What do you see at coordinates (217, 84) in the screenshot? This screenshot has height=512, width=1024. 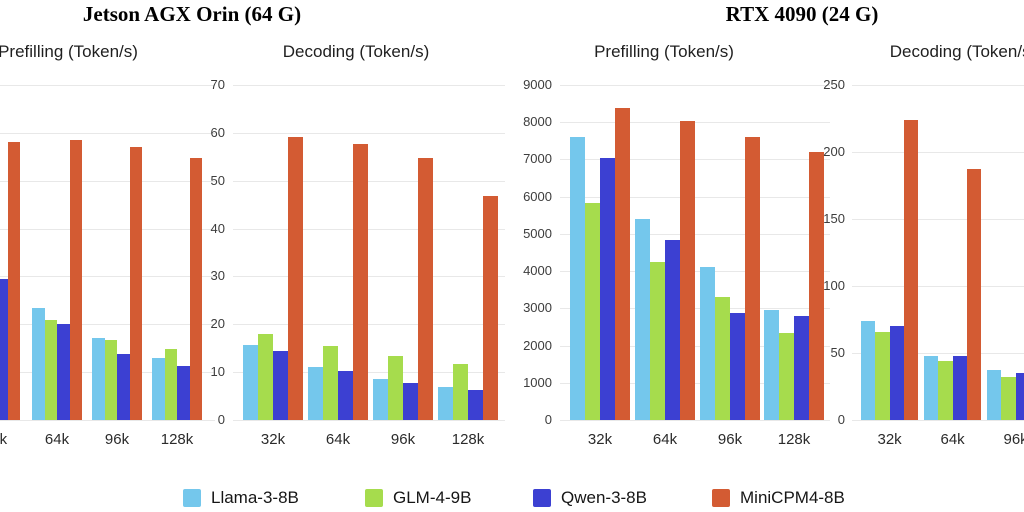 I see `y-axis-tick-label: 70` at bounding box center [217, 84].